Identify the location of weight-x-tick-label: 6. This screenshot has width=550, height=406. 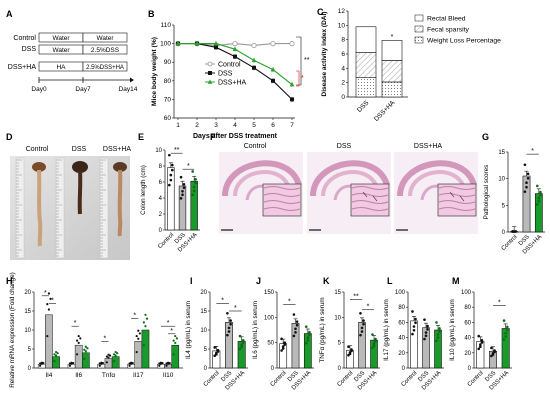
(273, 125).